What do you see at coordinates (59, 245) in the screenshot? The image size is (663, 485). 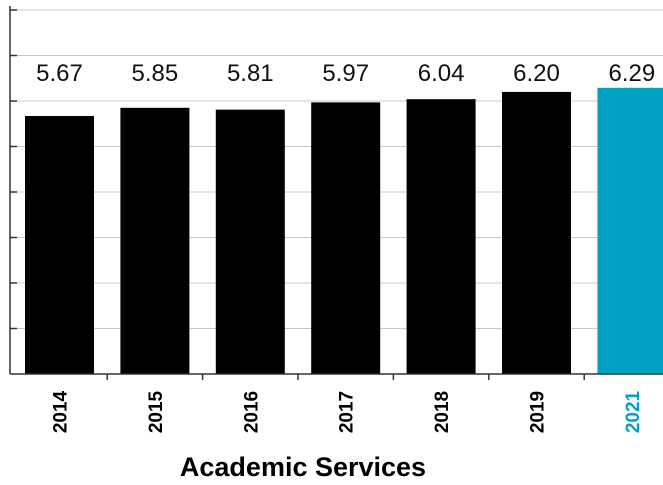 I see `bar-2014` at bounding box center [59, 245].